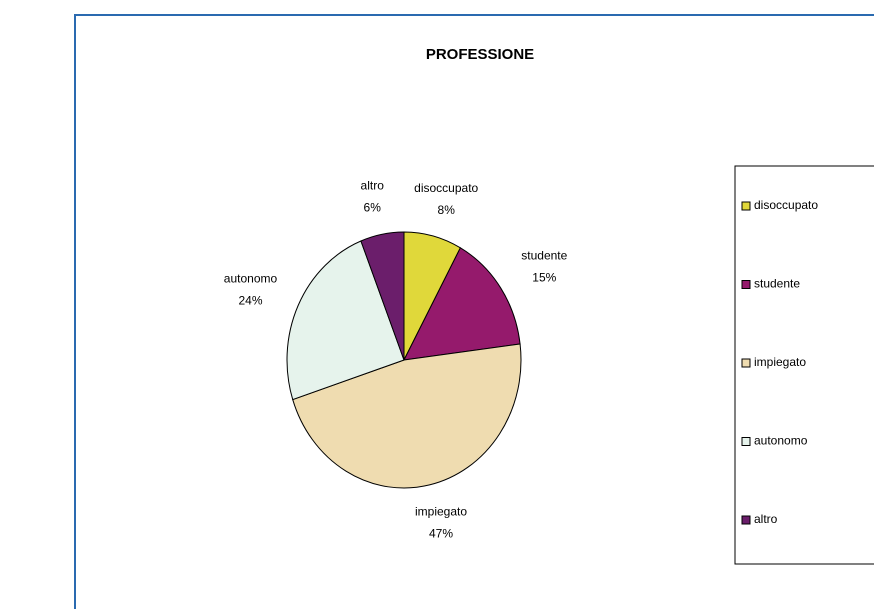  Describe the element at coordinates (251, 278) in the screenshot. I see `slice-label: autonomo` at that location.